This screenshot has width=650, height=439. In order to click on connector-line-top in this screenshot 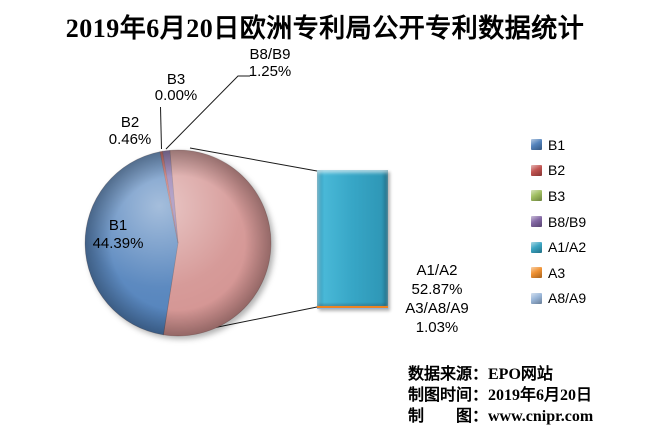, I will do `click(253, 159)`.